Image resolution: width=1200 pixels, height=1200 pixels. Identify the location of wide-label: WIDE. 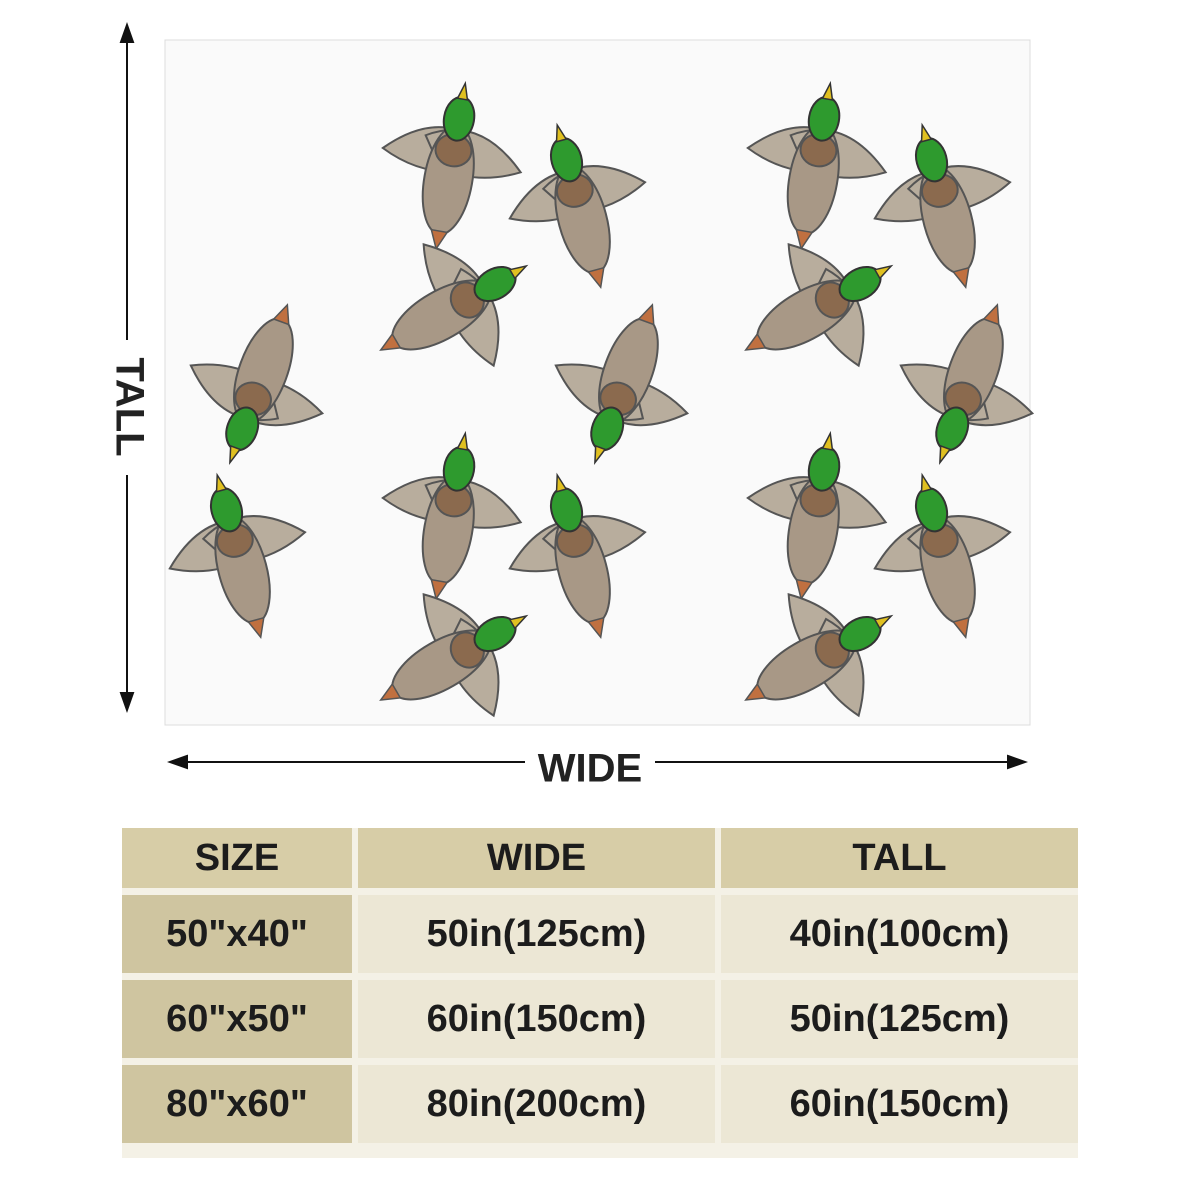
(590, 769).